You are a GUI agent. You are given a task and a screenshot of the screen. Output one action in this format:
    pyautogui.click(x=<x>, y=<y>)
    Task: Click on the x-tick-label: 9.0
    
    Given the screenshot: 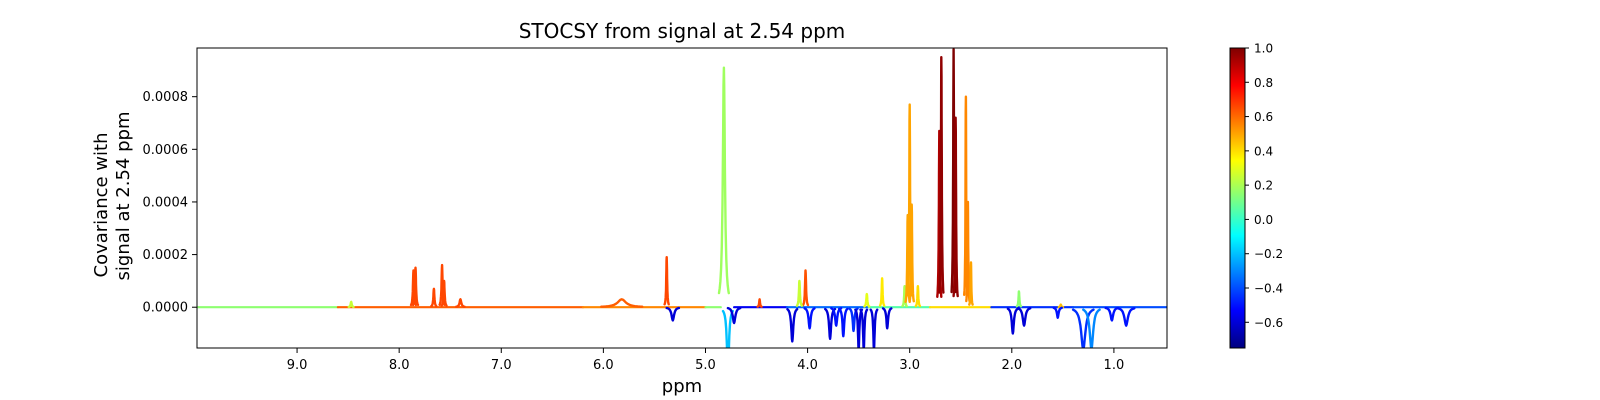 What is the action you would take?
    pyautogui.click(x=297, y=365)
    